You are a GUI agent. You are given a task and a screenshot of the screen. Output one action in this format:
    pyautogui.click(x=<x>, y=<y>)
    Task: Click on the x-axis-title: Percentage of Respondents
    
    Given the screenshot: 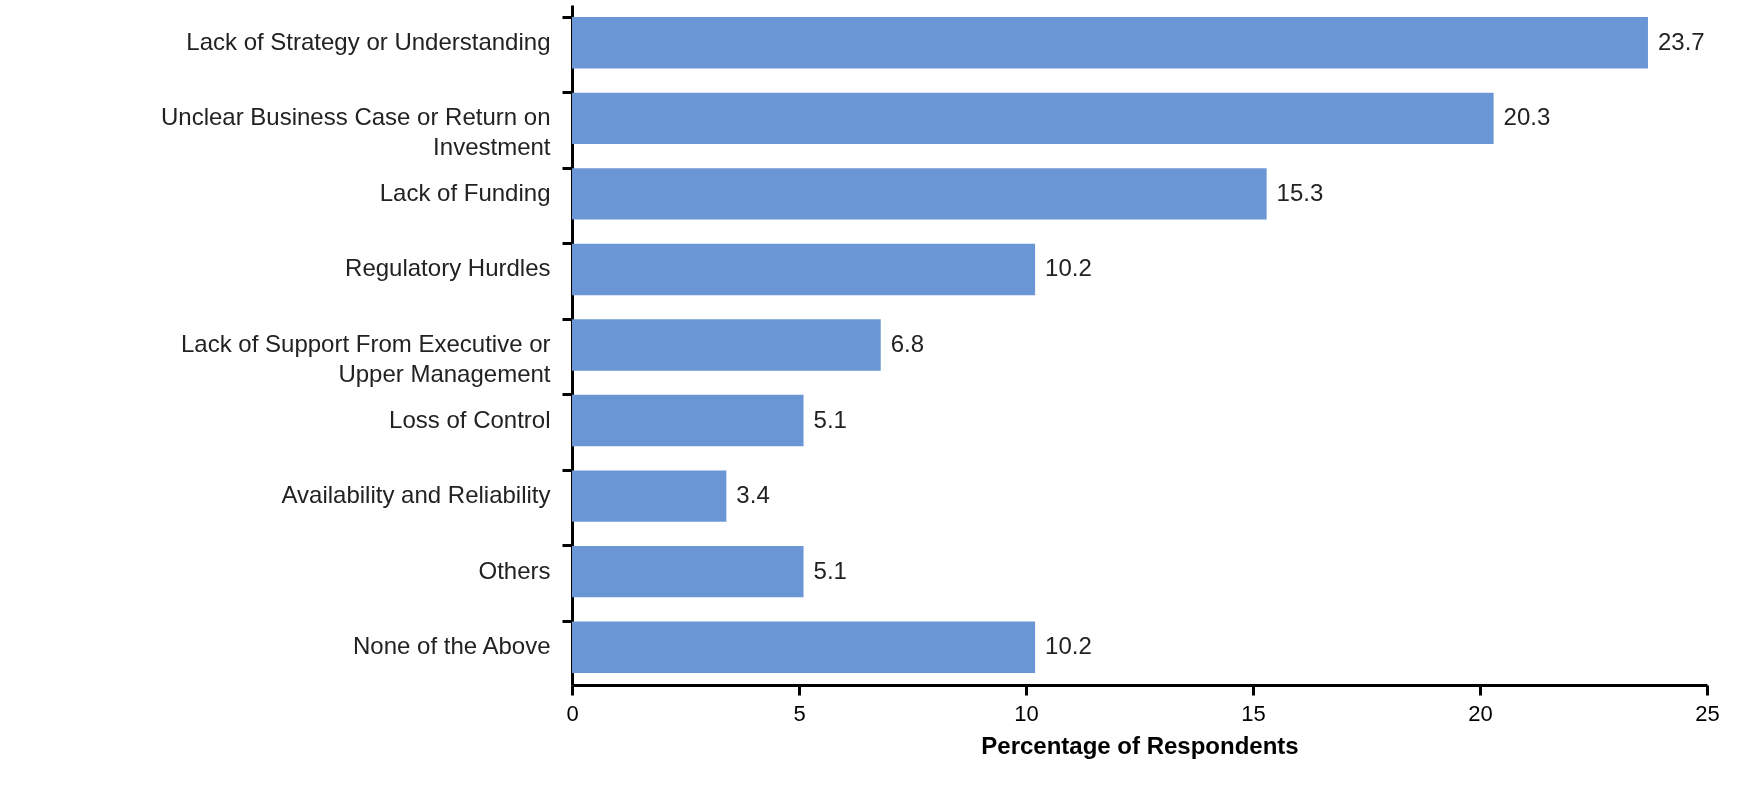 What is the action you would take?
    pyautogui.click(x=1140, y=745)
    